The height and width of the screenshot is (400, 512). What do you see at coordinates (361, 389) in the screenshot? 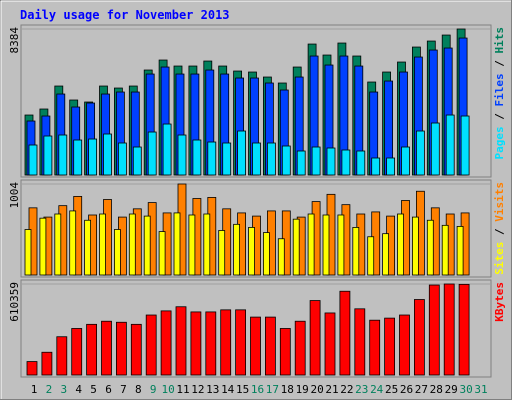
I see `x-tick-label: 23` at bounding box center [361, 389].